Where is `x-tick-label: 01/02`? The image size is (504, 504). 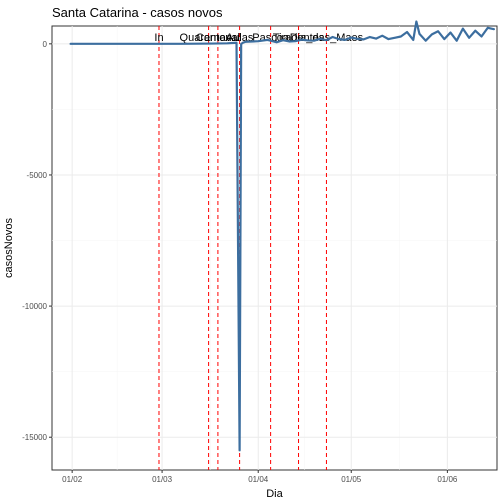
x-tick-label: 01/02 is located at coordinates (72, 479).